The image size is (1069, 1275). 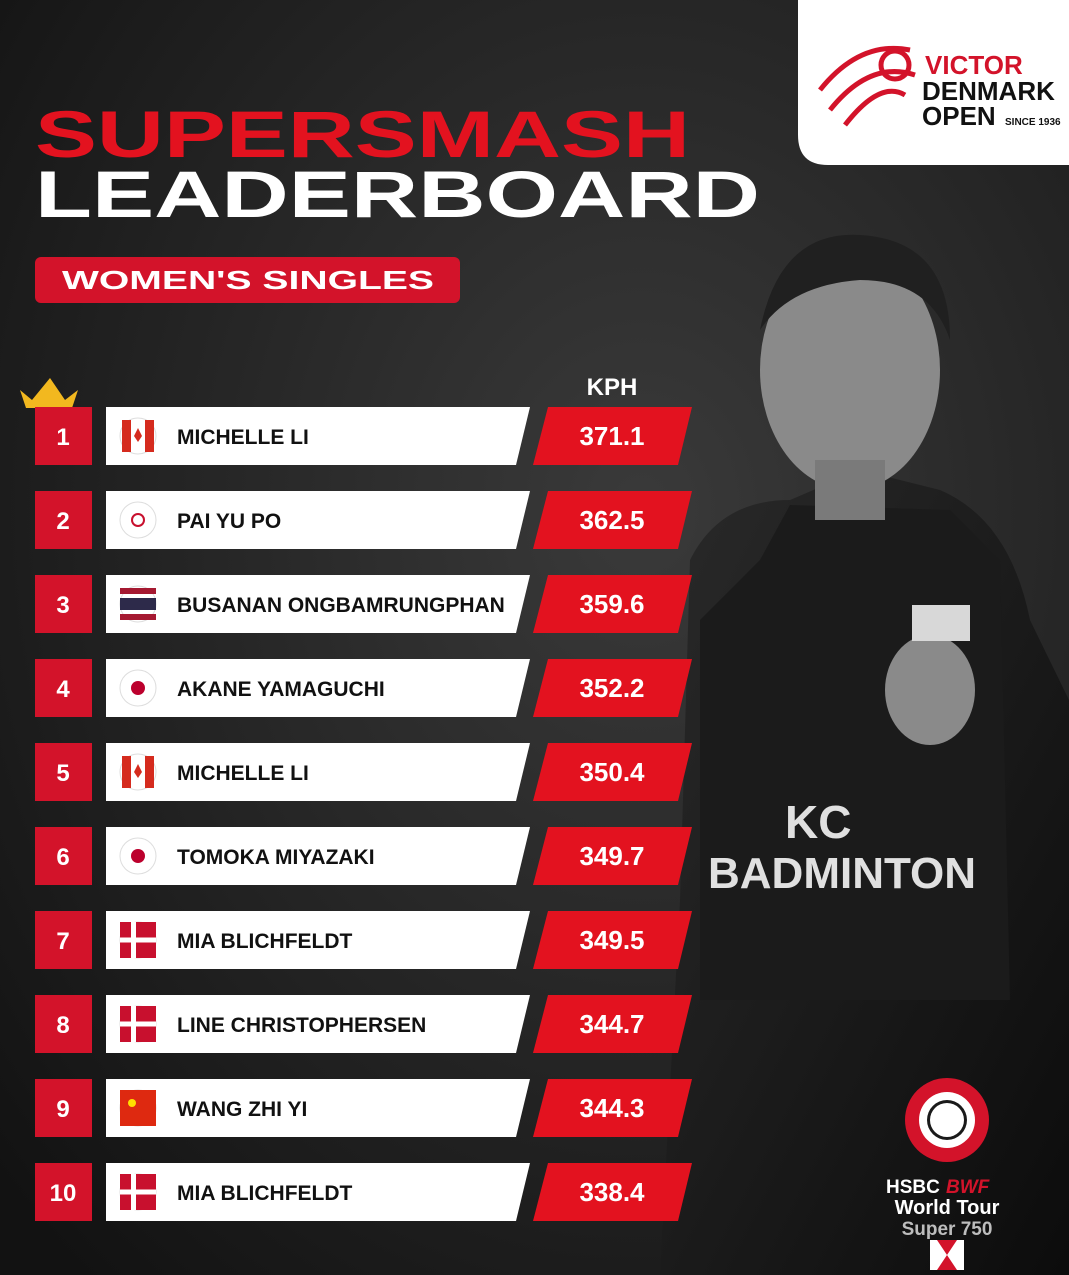 What do you see at coordinates (341, 605) in the screenshot?
I see `player-name: BUSANAN ONGBAMRUNGPHAN` at bounding box center [341, 605].